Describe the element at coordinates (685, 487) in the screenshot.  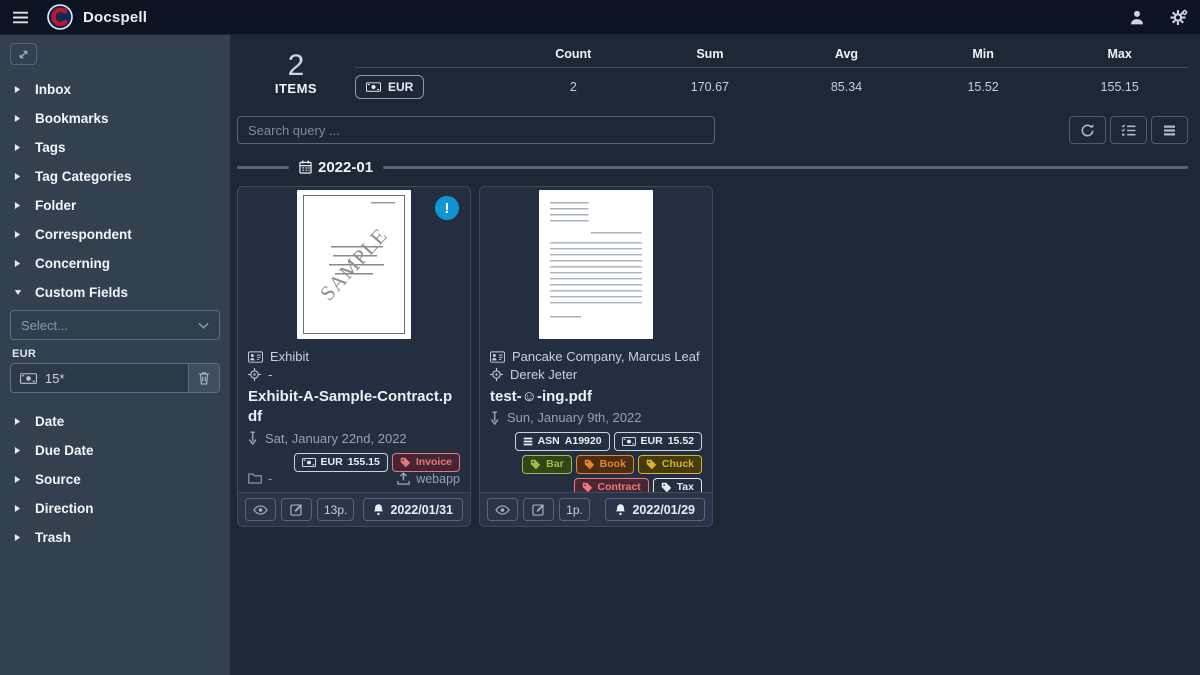
I see `tag-label: Tax` at that location.